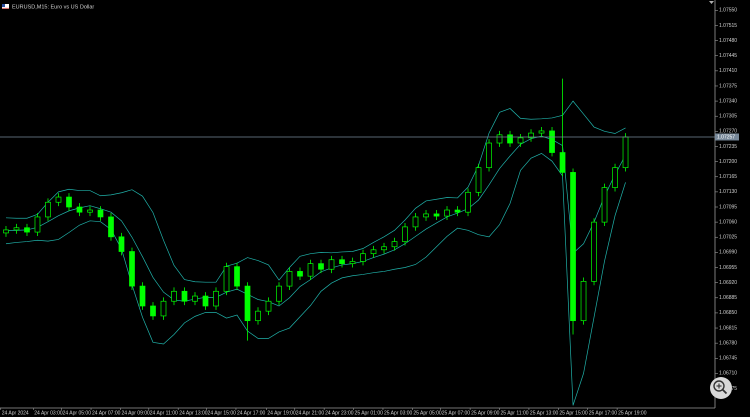 This screenshot has height=417, width=750. I want to click on x-tick-label: 24 Apr 07:00, so click(106, 413).